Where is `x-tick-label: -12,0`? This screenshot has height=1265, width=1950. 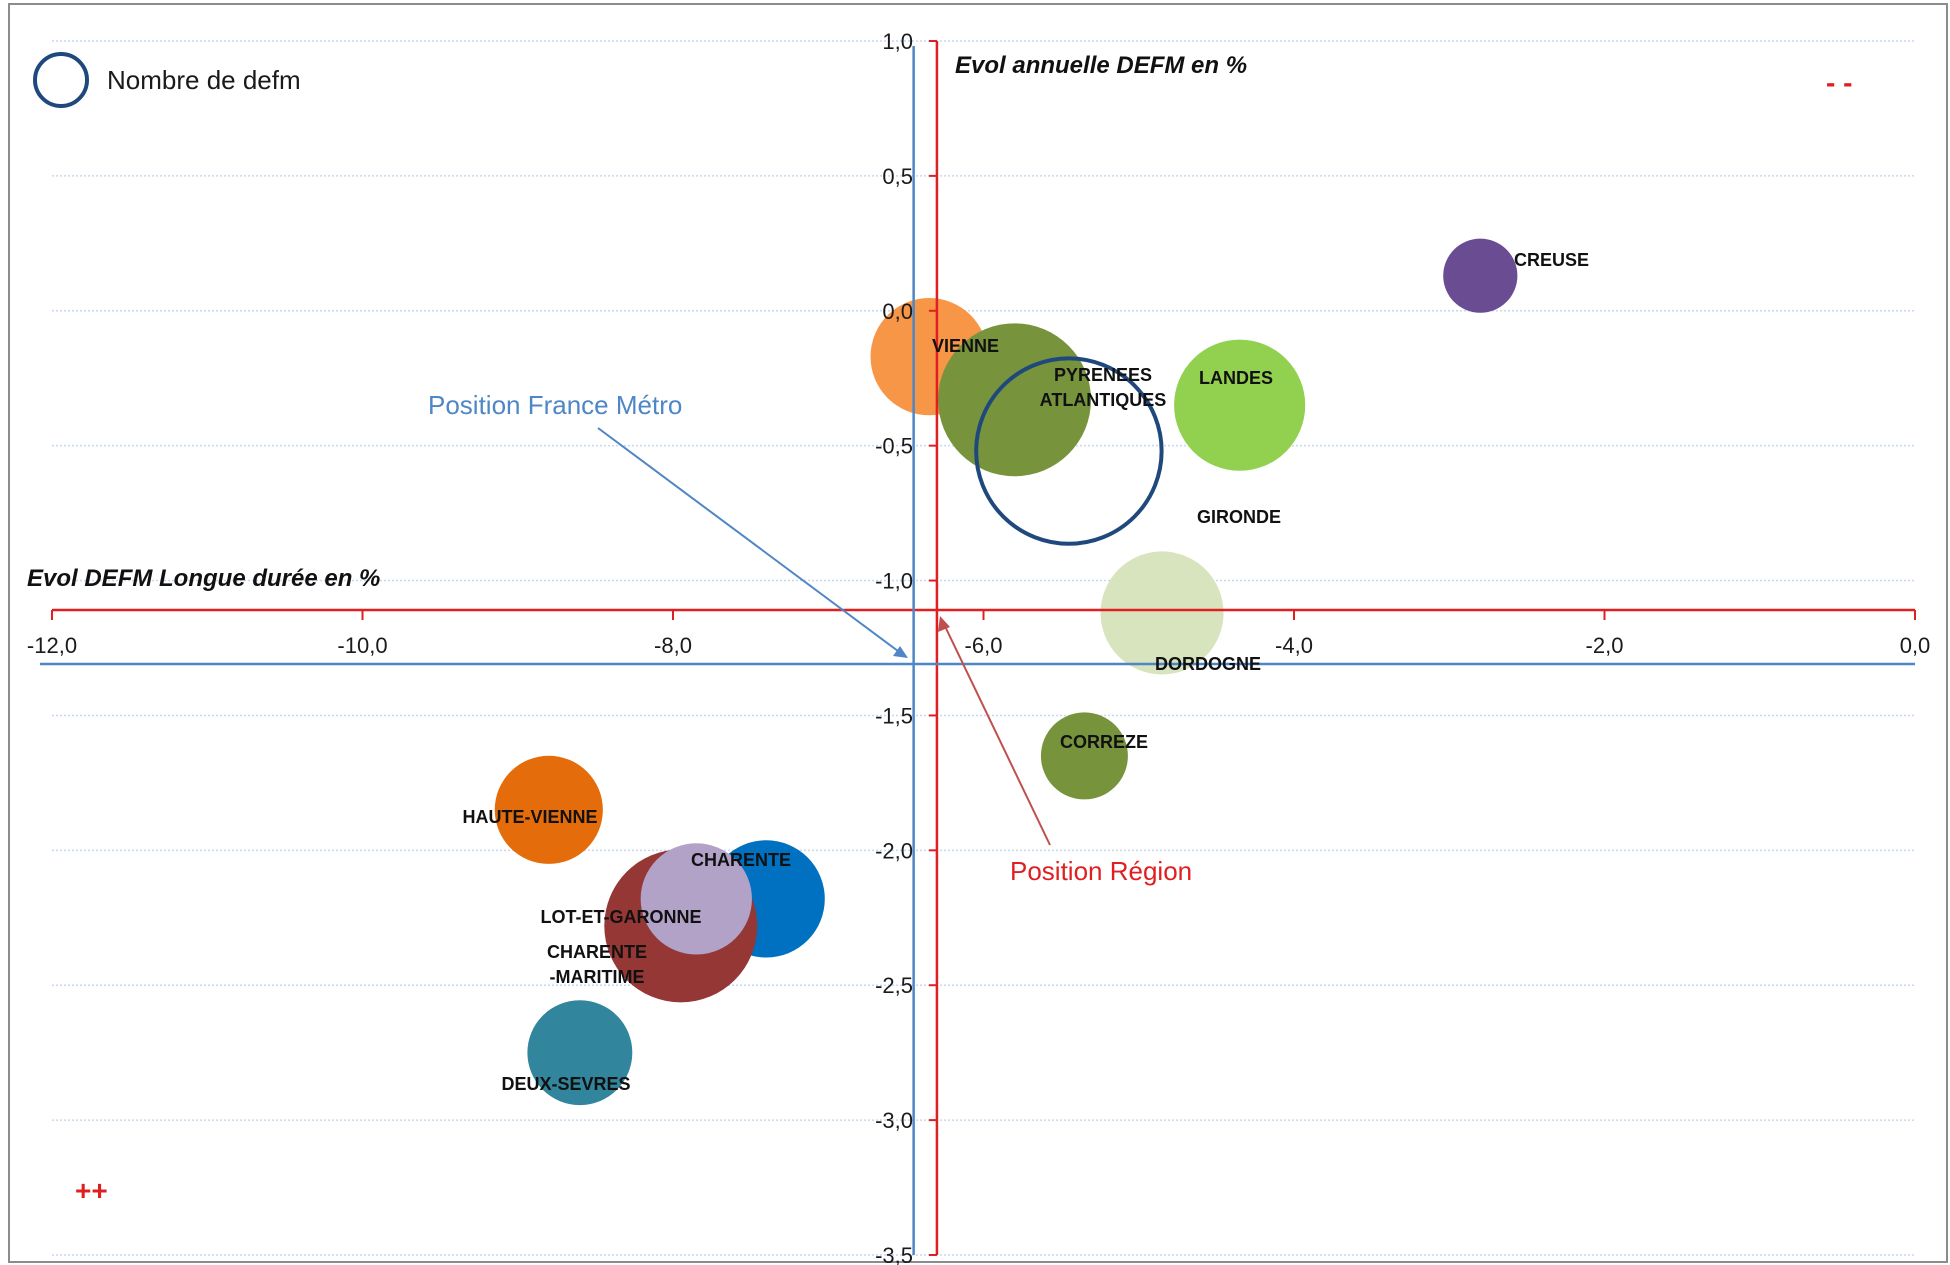 x-tick-label: -12,0 is located at coordinates (52, 645).